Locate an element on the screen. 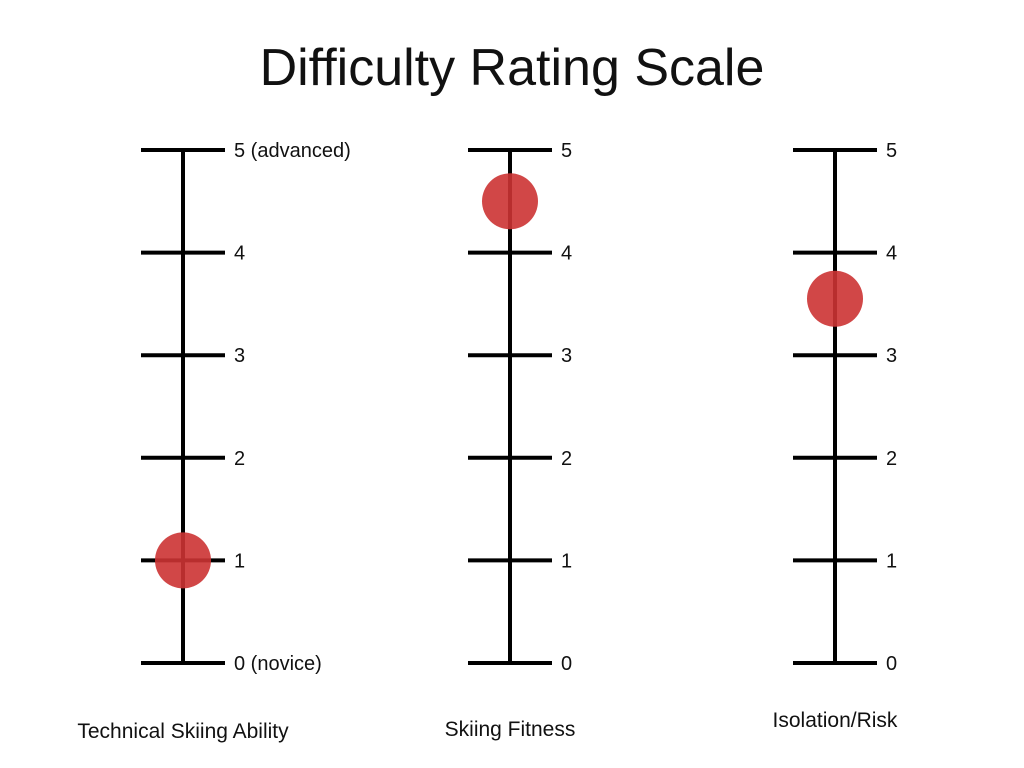 The image size is (1024, 768). chart-title: Difficulty Rating Scale is located at coordinates (512, 68).